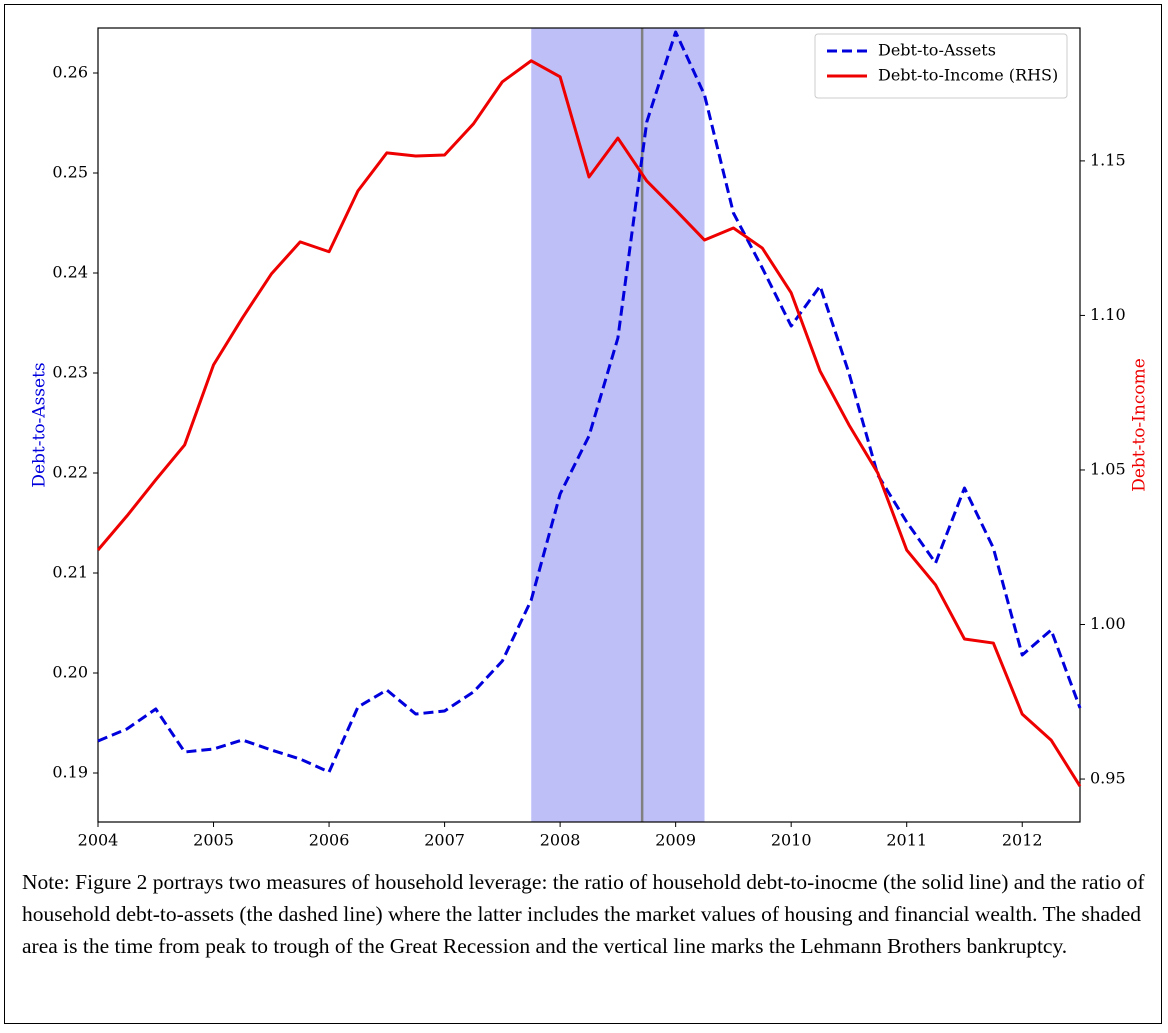 This screenshot has height=1033, width=1168. What do you see at coordinates (70, 572) in the screenshot?
I see `y-tick-label: 0.21` at bounding box center [70, 572].